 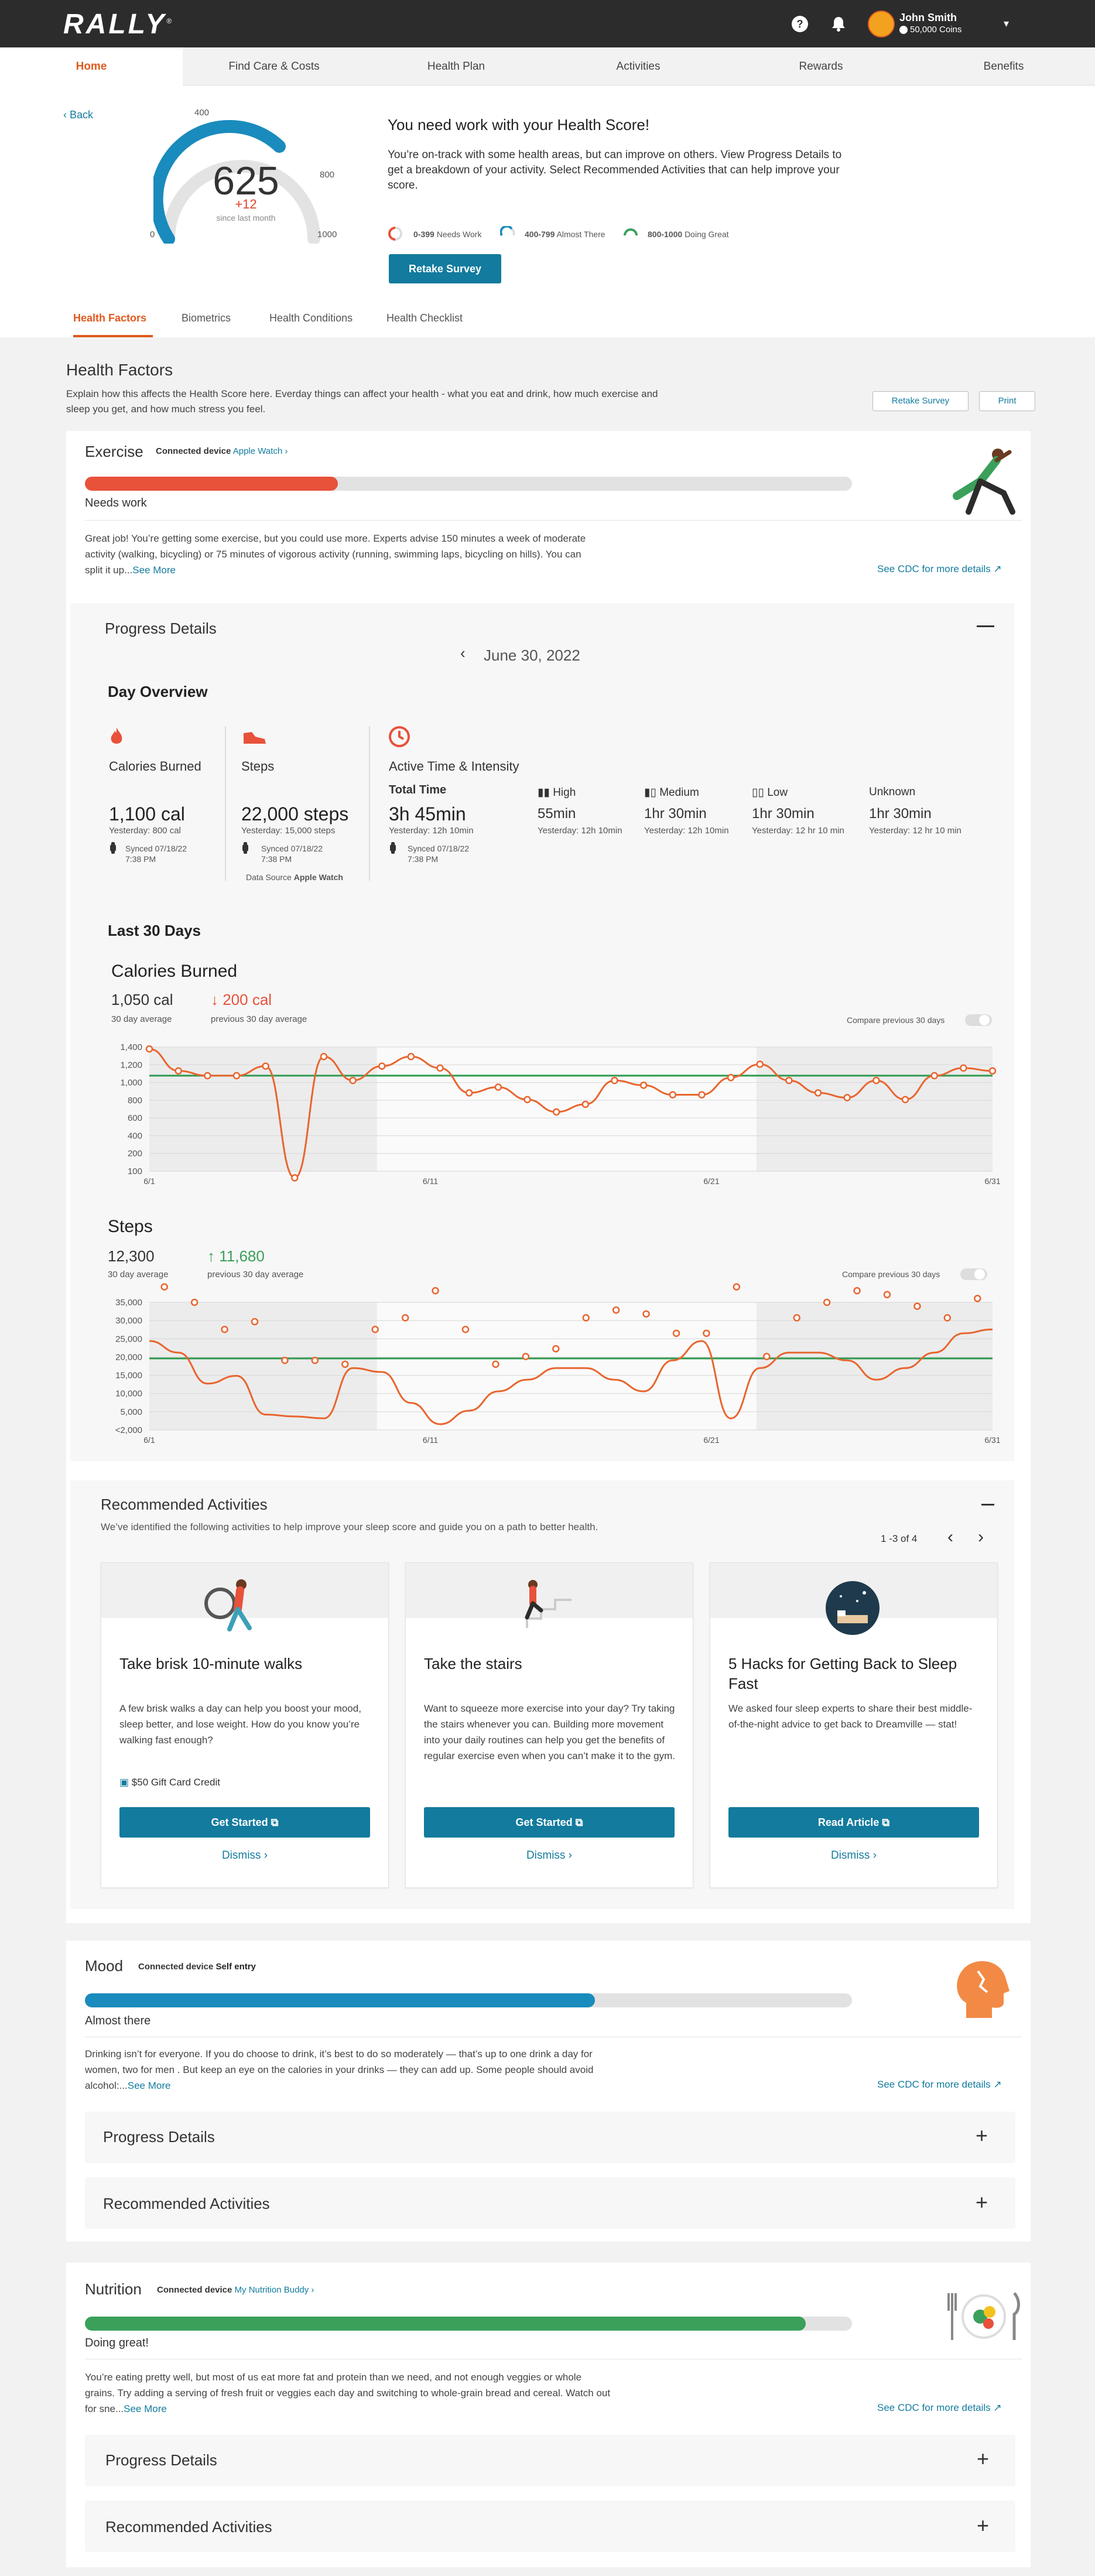 What do you see at coordinates (984, 482) in the screenshot?
I see `exercise-illustration` at bounding box center [984, 482].